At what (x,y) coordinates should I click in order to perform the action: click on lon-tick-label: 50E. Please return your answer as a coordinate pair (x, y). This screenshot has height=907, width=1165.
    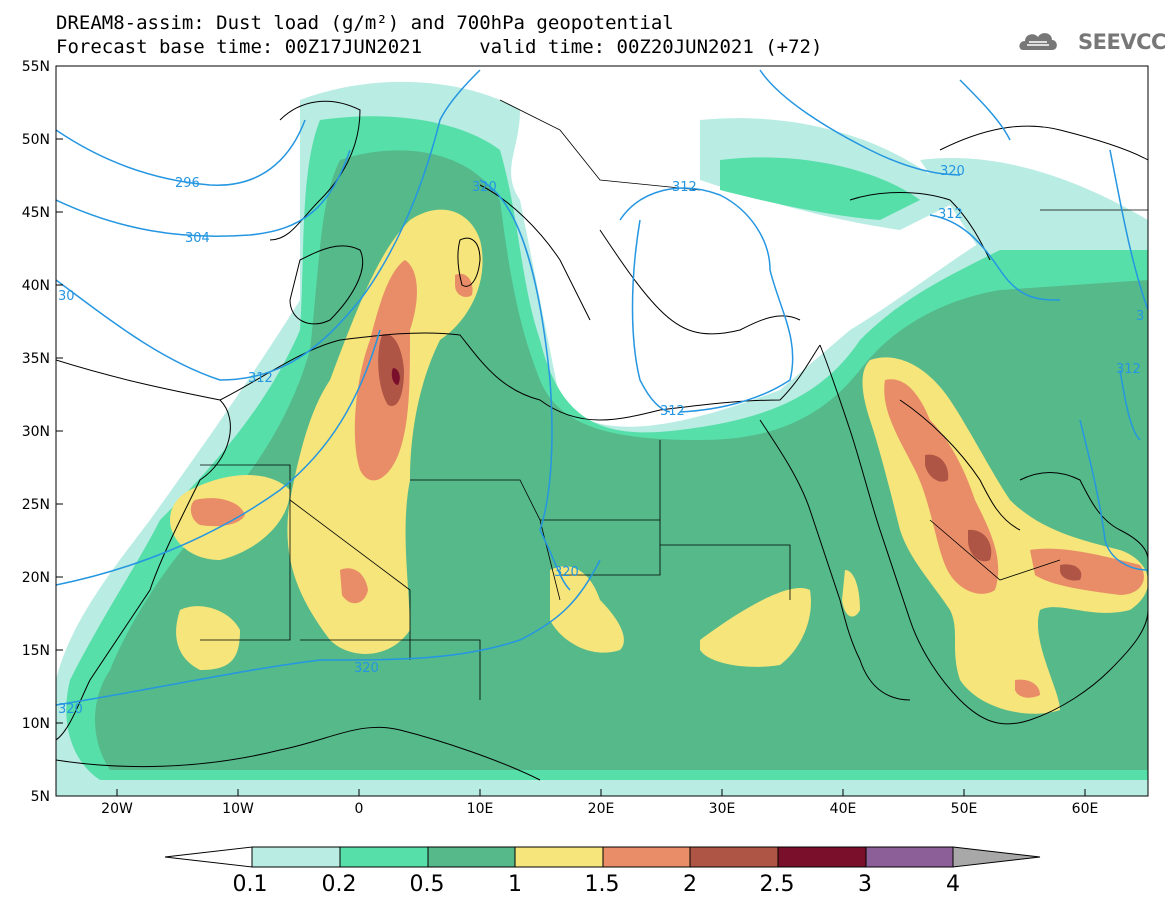
    Looking at the image, I should click on (964, 809).